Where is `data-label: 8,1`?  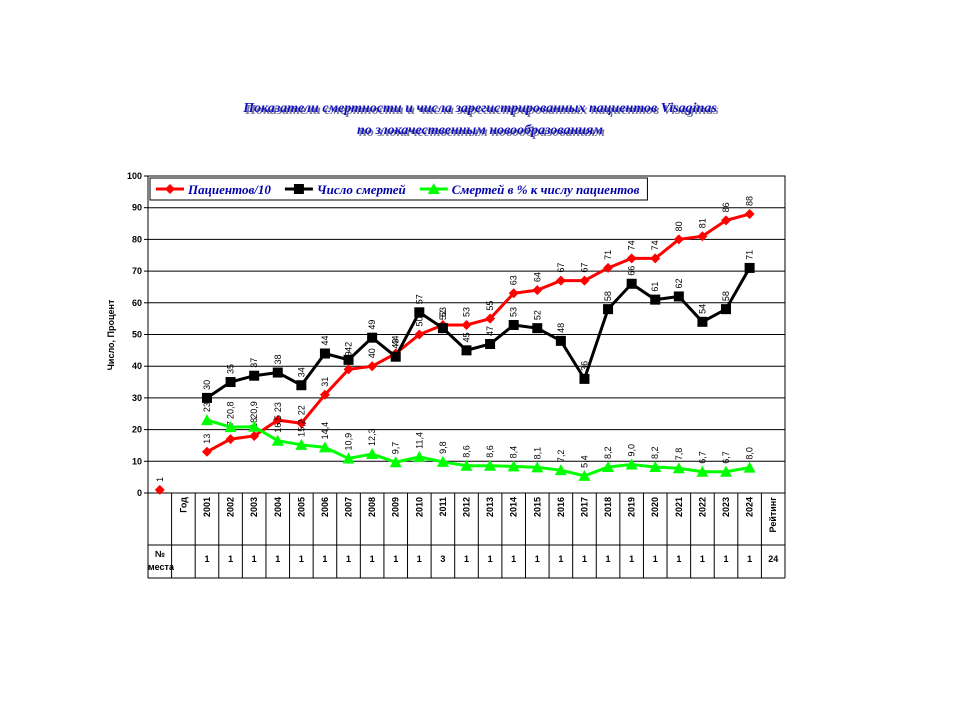 data-label: 8,1 is located at coordinates (537, 453).